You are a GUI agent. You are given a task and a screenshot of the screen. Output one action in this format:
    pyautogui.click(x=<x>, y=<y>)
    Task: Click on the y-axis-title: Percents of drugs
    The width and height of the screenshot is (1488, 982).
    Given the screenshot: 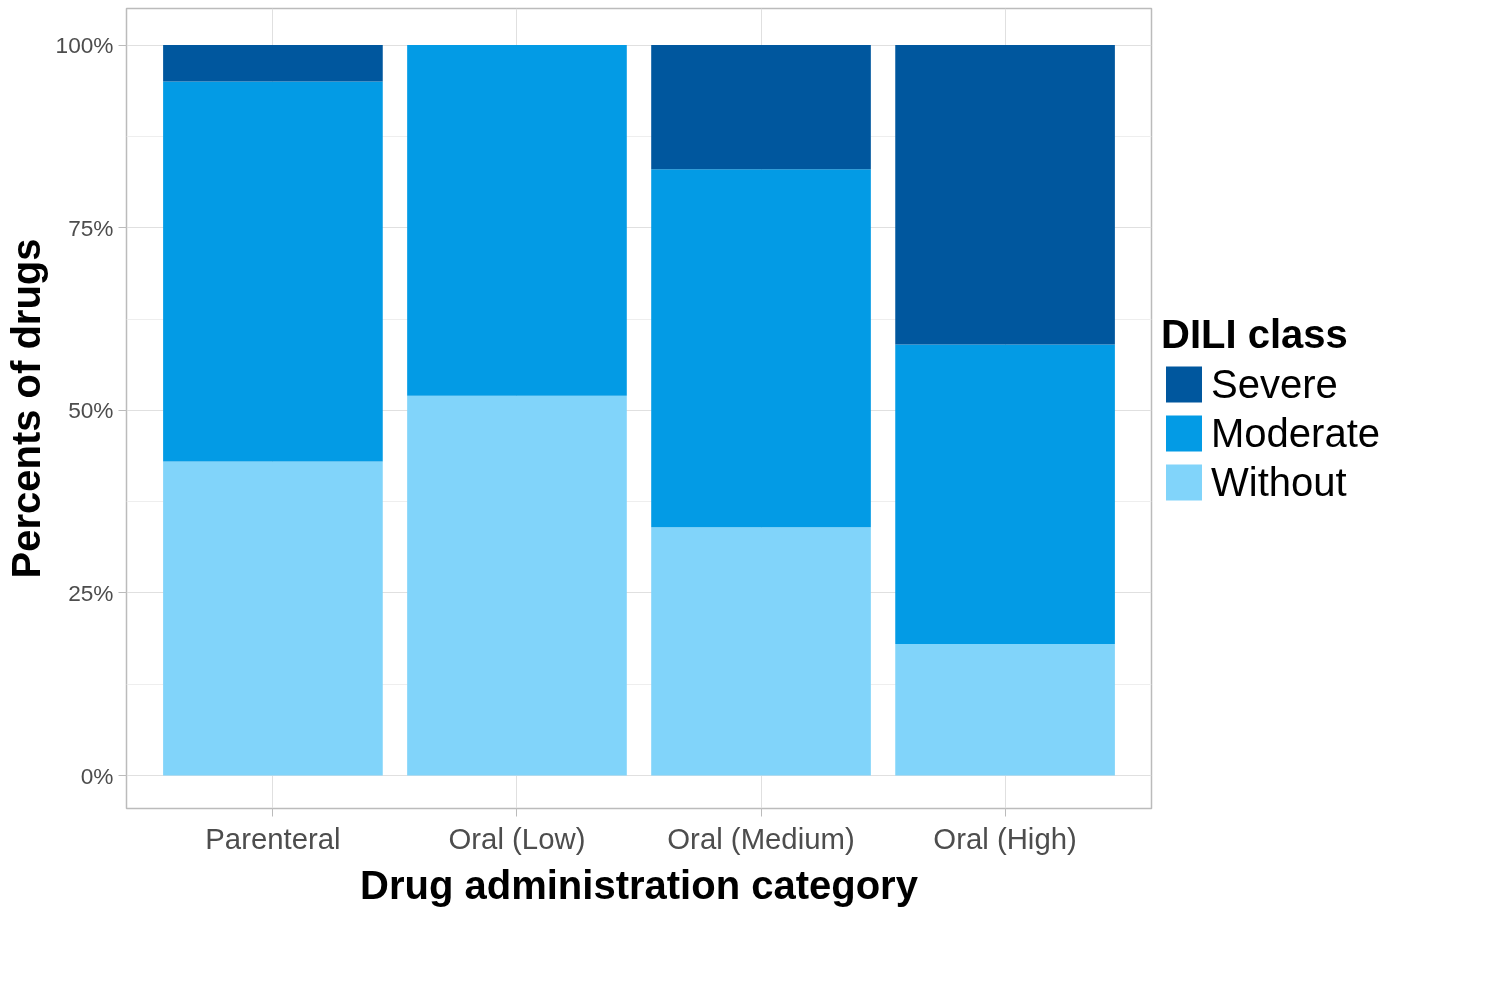 What is the action you would take?
    pyautogui.click(x=25, y=408)
    